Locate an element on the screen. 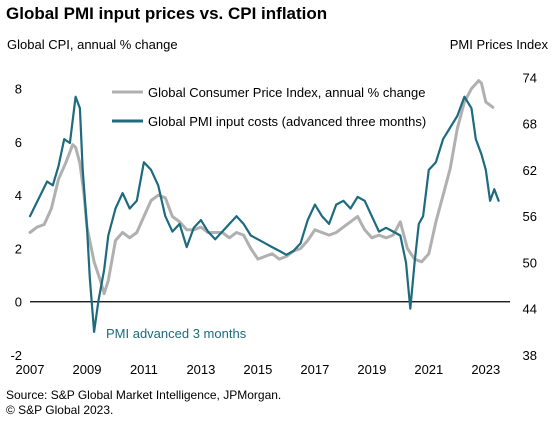 The image size is (554, 426). right-tick-label: 68 is located at coordinates (530, 124).